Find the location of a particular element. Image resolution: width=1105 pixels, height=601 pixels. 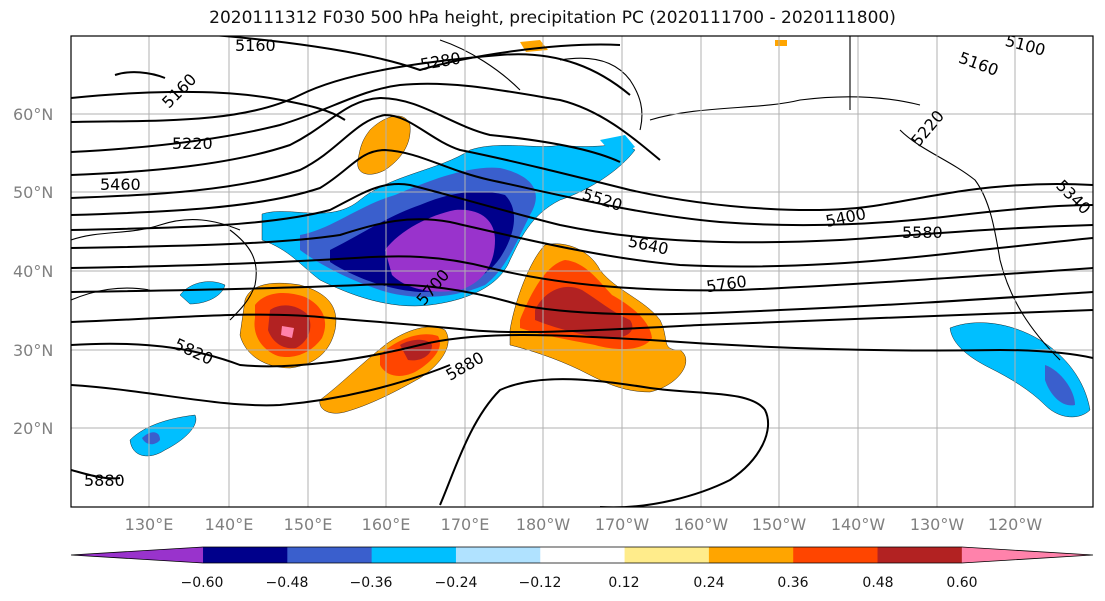

lon-label: 150°W is located at coordinates (779, 524).